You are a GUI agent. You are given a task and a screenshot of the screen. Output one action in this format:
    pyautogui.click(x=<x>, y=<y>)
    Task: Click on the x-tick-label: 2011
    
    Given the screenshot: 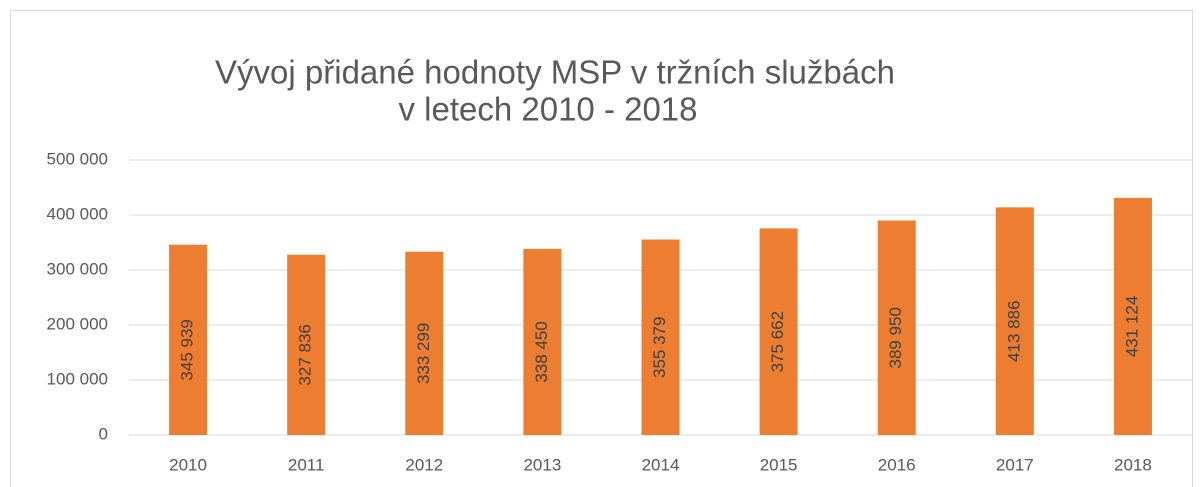 What is the action you would take?
    pyautogui.click(x=306, y=464)
    